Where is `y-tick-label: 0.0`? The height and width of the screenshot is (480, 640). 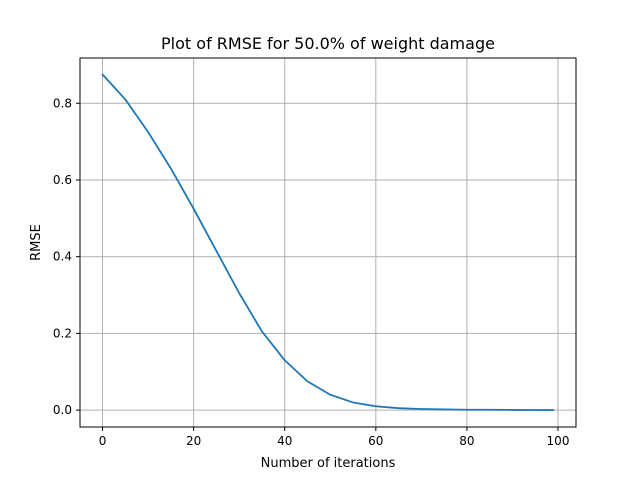
y-tick-label: 0.0 is located at coordinates (62, 410).